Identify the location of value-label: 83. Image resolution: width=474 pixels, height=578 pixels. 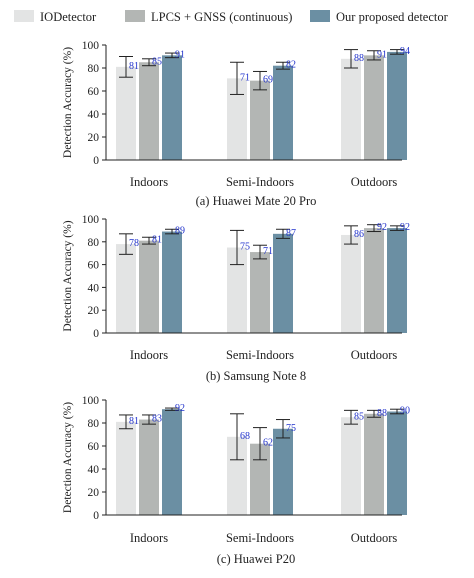
(157, 419).